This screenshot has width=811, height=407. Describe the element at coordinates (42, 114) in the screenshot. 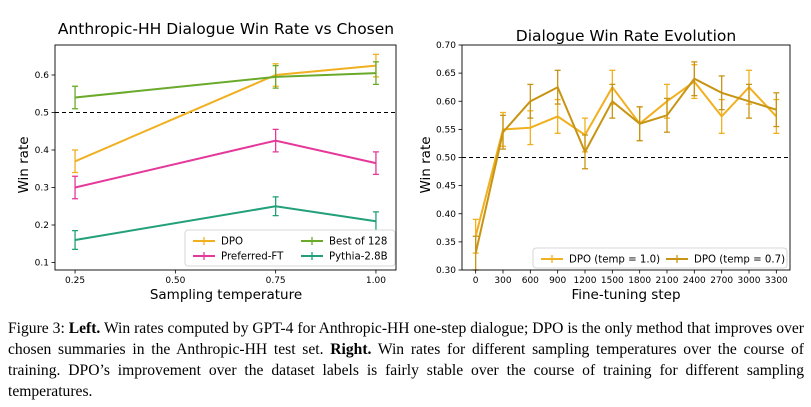

I see `left-y-tick-label: 0.5` at that location.